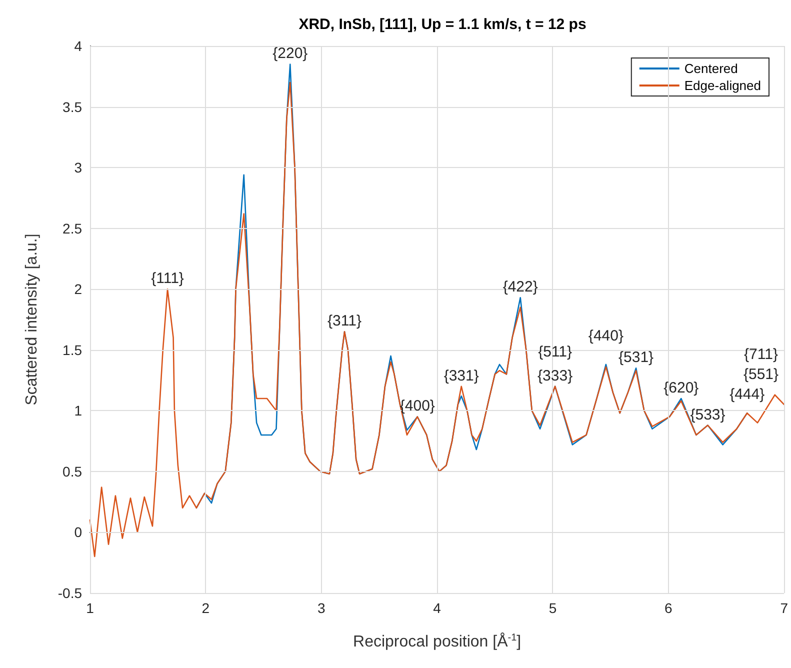 This screenshot has width=791, height=668. Describe the element at coordinates (345, 321) in the screenshot. I see `annotation: {311}` at that location.